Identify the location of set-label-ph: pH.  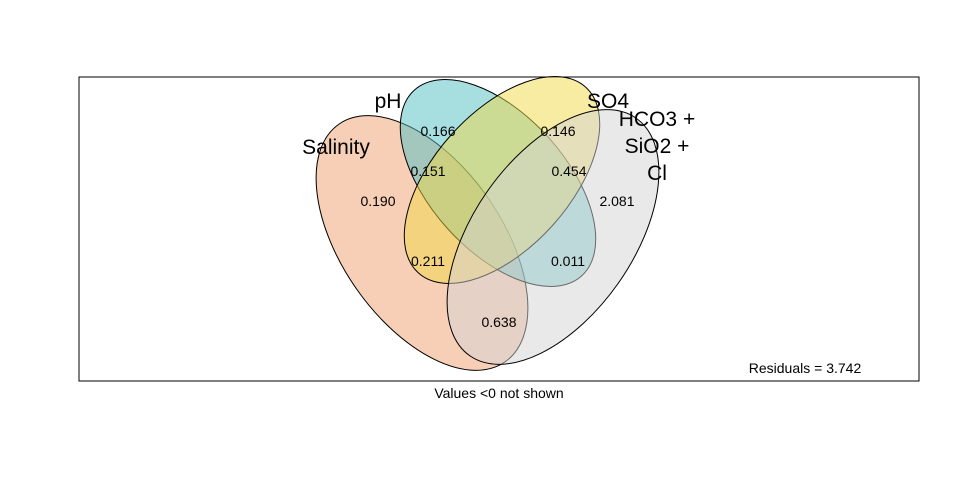
(388, 101).